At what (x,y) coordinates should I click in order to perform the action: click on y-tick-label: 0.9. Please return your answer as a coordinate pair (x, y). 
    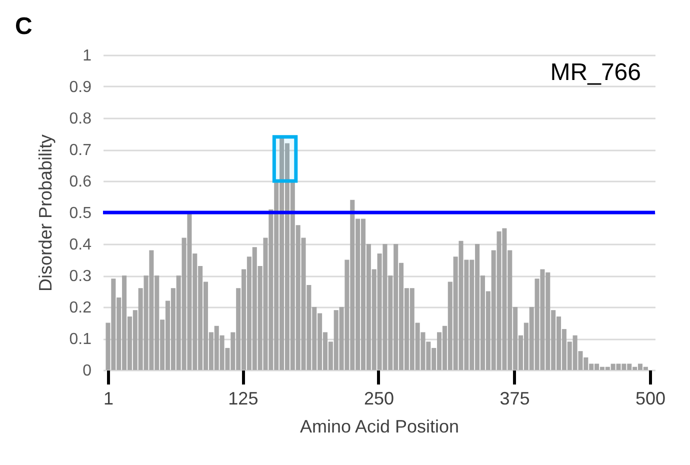
    Looking at the image, I should click on (80, 87).